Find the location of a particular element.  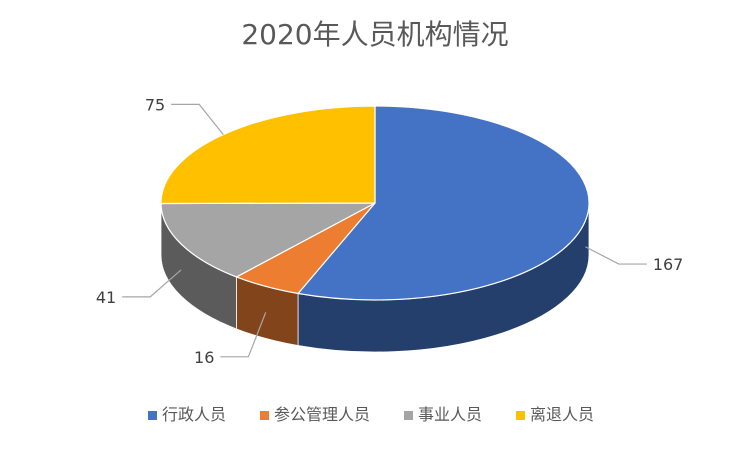

legend-label: 参公管理人员 is located at coordinates (322, 414).